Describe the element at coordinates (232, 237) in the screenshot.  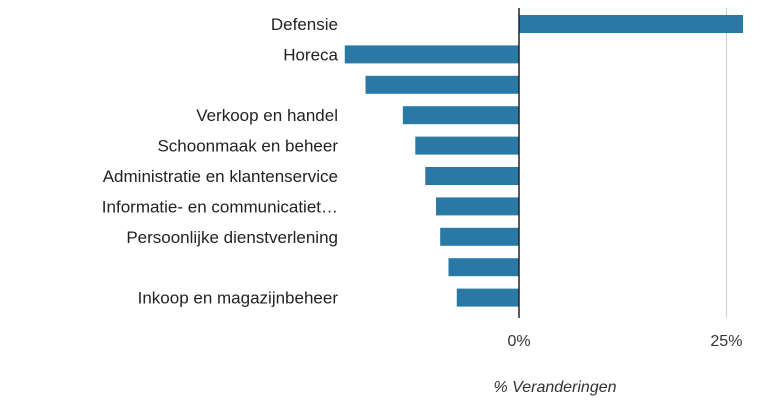
I see `category-label: Persoonlijke dienstverlening` at that location.